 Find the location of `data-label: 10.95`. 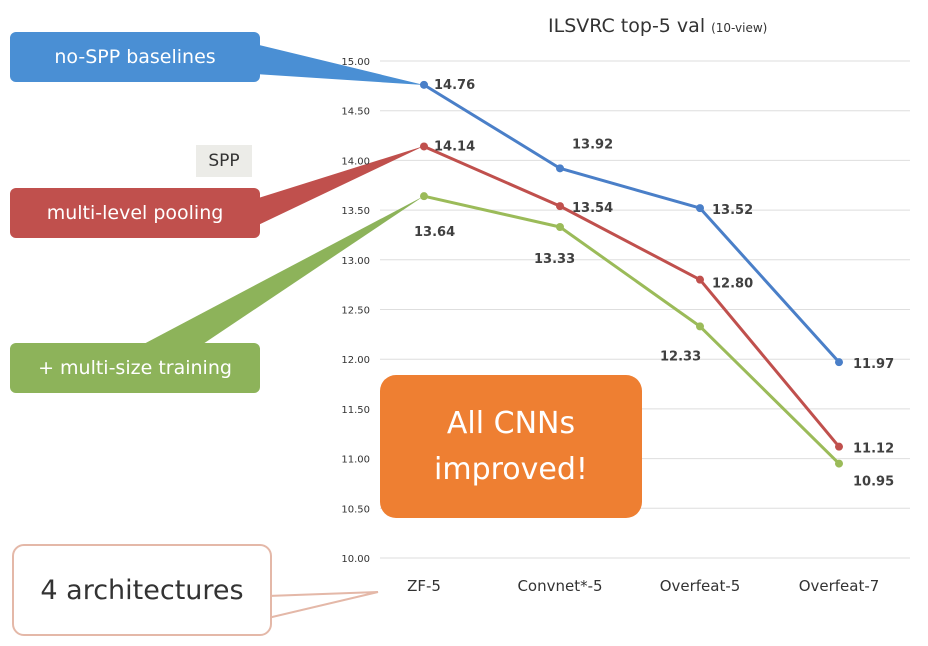

data-label: 10.95 is located at coordinates (873, 482).